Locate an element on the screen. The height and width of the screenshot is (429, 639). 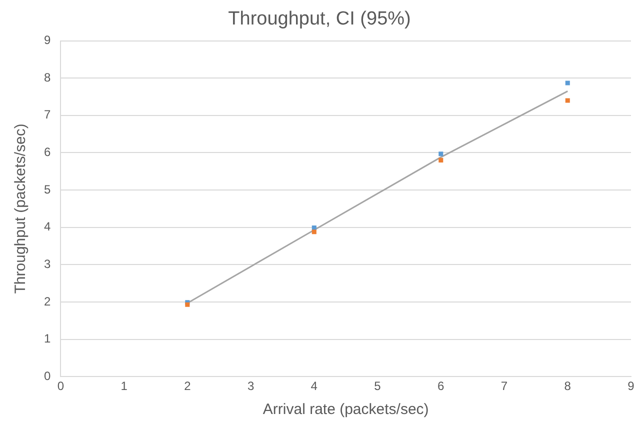
x-tick-label: 2 is located at coordinates (188, 386).